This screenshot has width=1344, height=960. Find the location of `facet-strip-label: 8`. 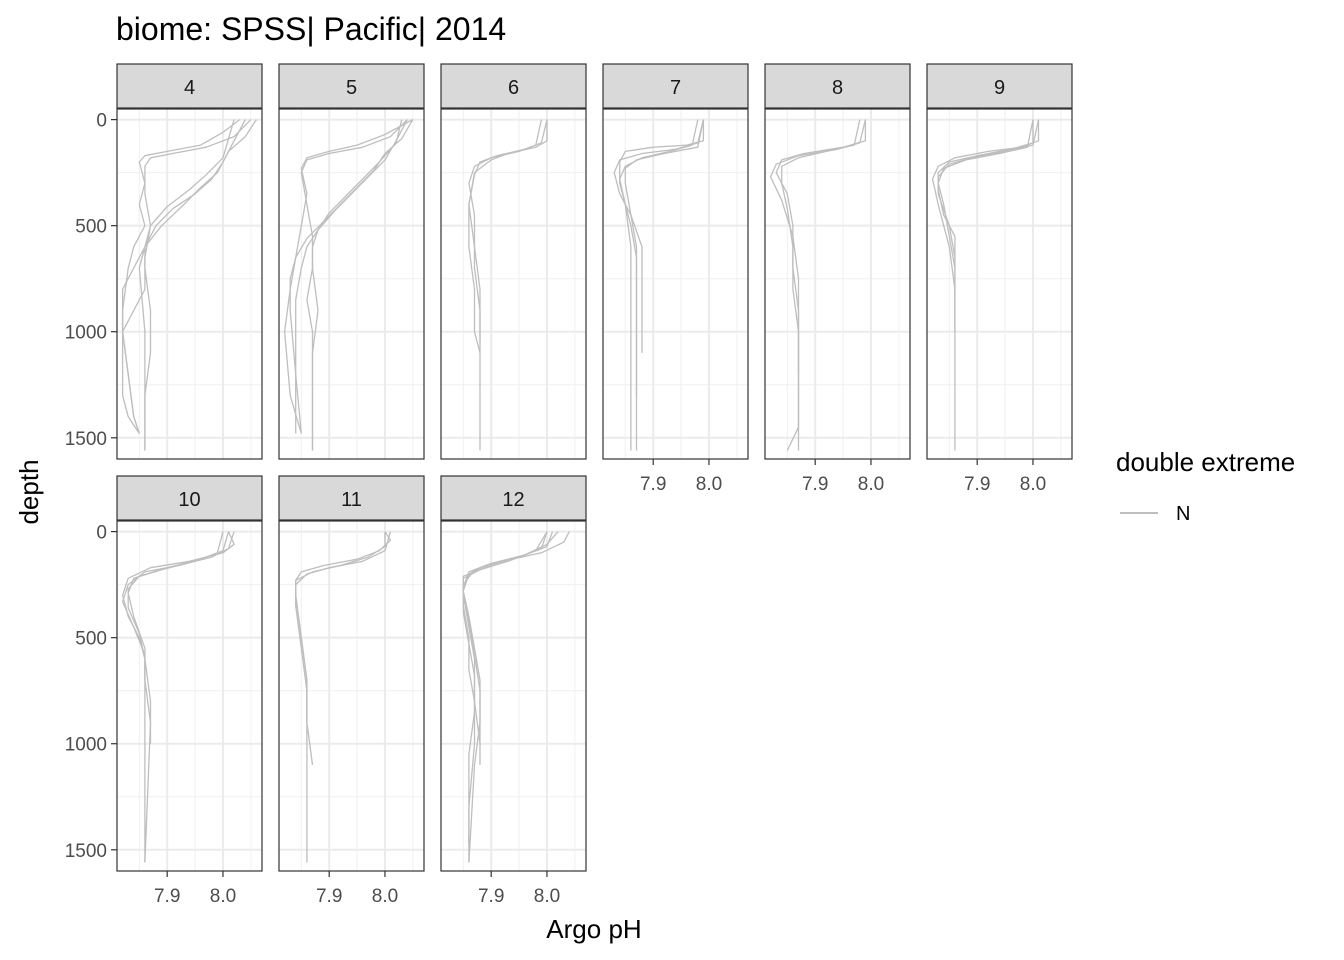

facet-strip-label: 8 is located at coordinates (837, 88).